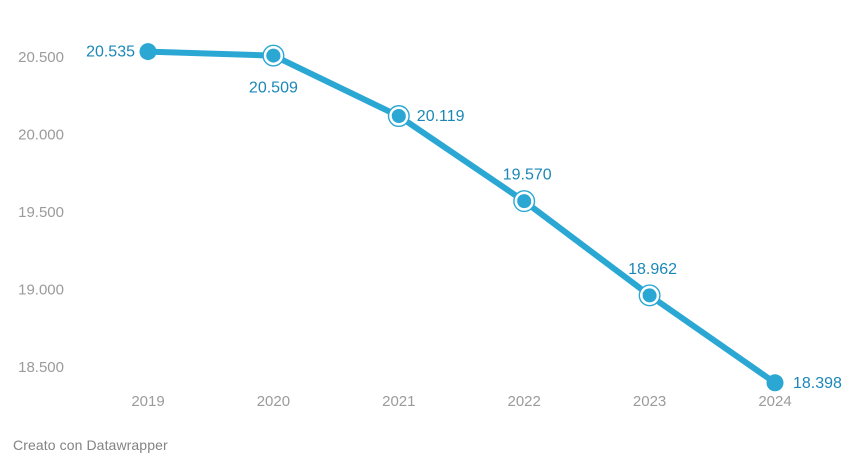 Image resolution: width=856 pixels, height=471 pixels. I want to click on value-label: 18.398, so click(817, 383).